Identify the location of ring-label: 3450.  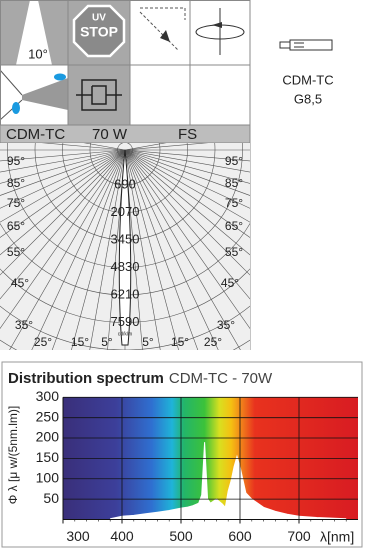
(125, 238).